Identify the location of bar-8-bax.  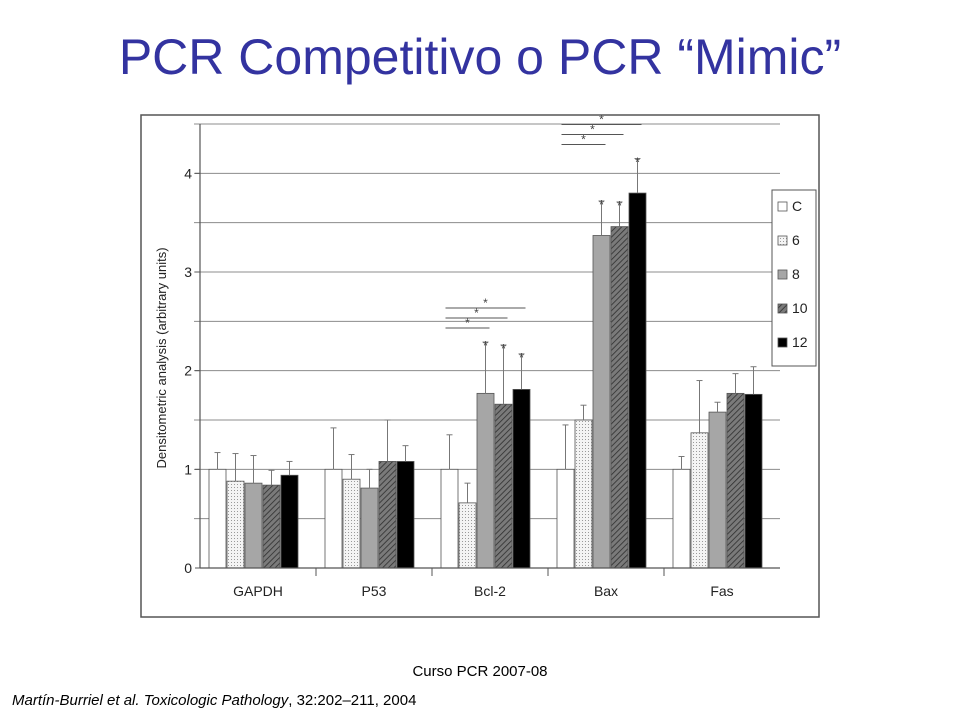
(601, 402).